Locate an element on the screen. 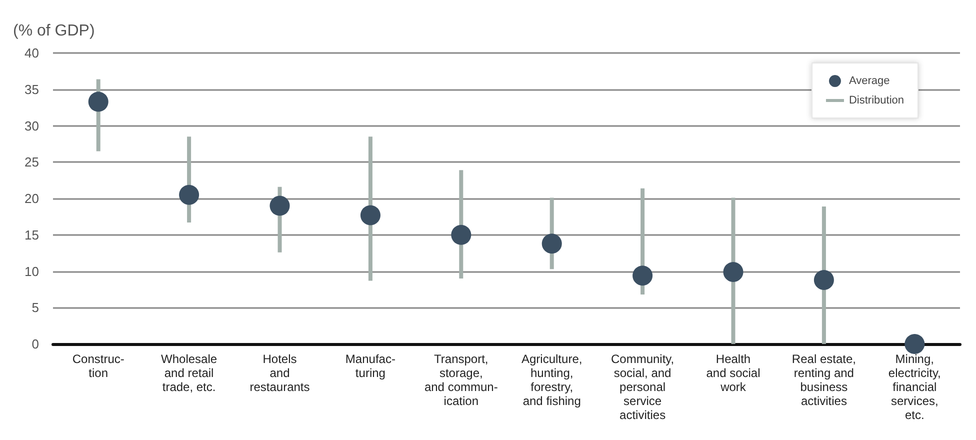  x-tick-label: Agriculture, hunting, forestry, and fishing is located at coordinates (552, 380).